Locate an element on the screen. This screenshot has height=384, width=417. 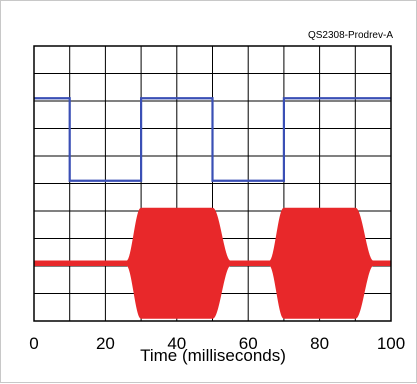
x-tick-label: 100 is located at coordinates (391, 343).